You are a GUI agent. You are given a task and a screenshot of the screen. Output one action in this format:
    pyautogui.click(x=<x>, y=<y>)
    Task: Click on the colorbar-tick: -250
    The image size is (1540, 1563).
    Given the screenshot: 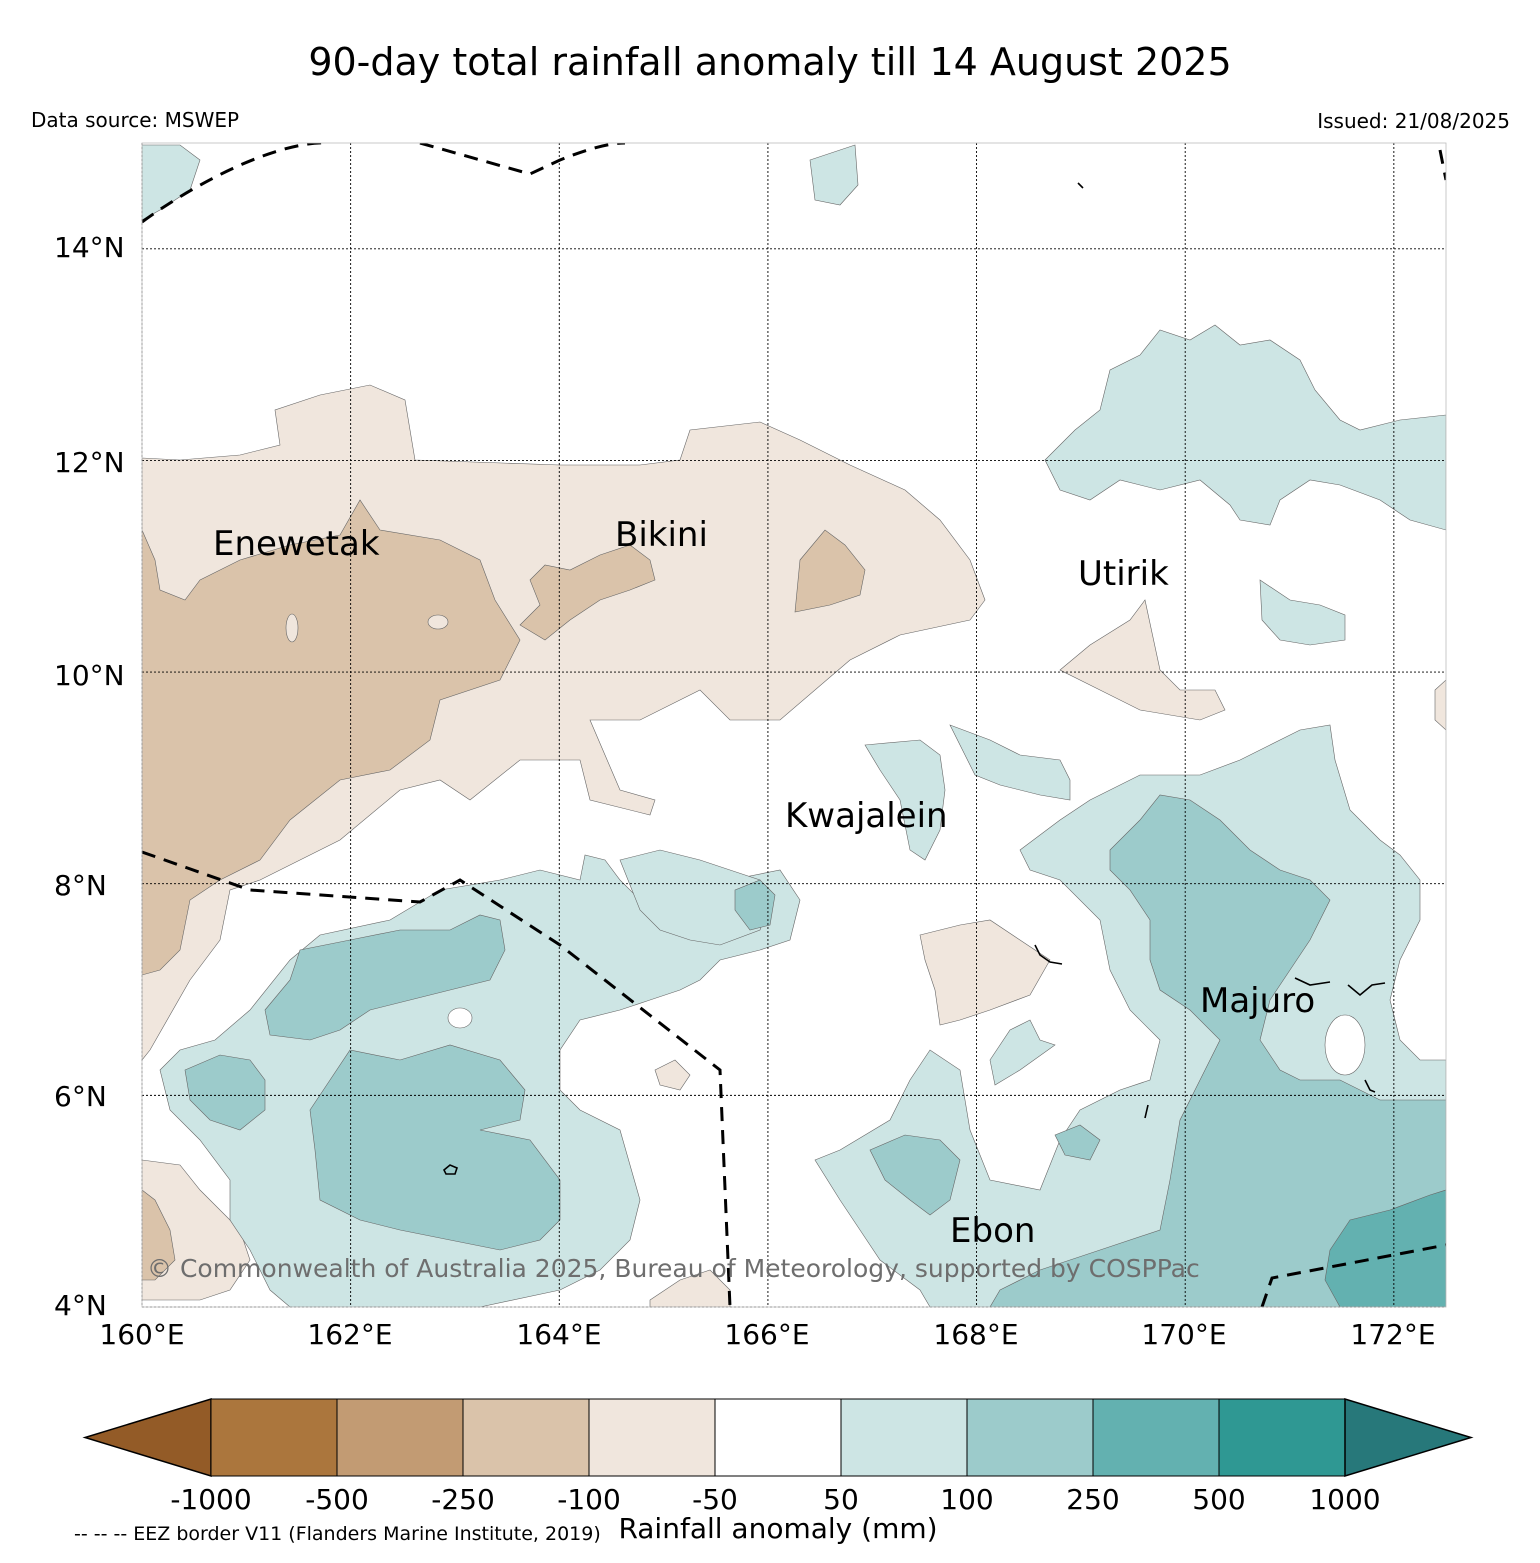 What is the action you would take?
    pyautogui.click(x=463, y=1499)
    